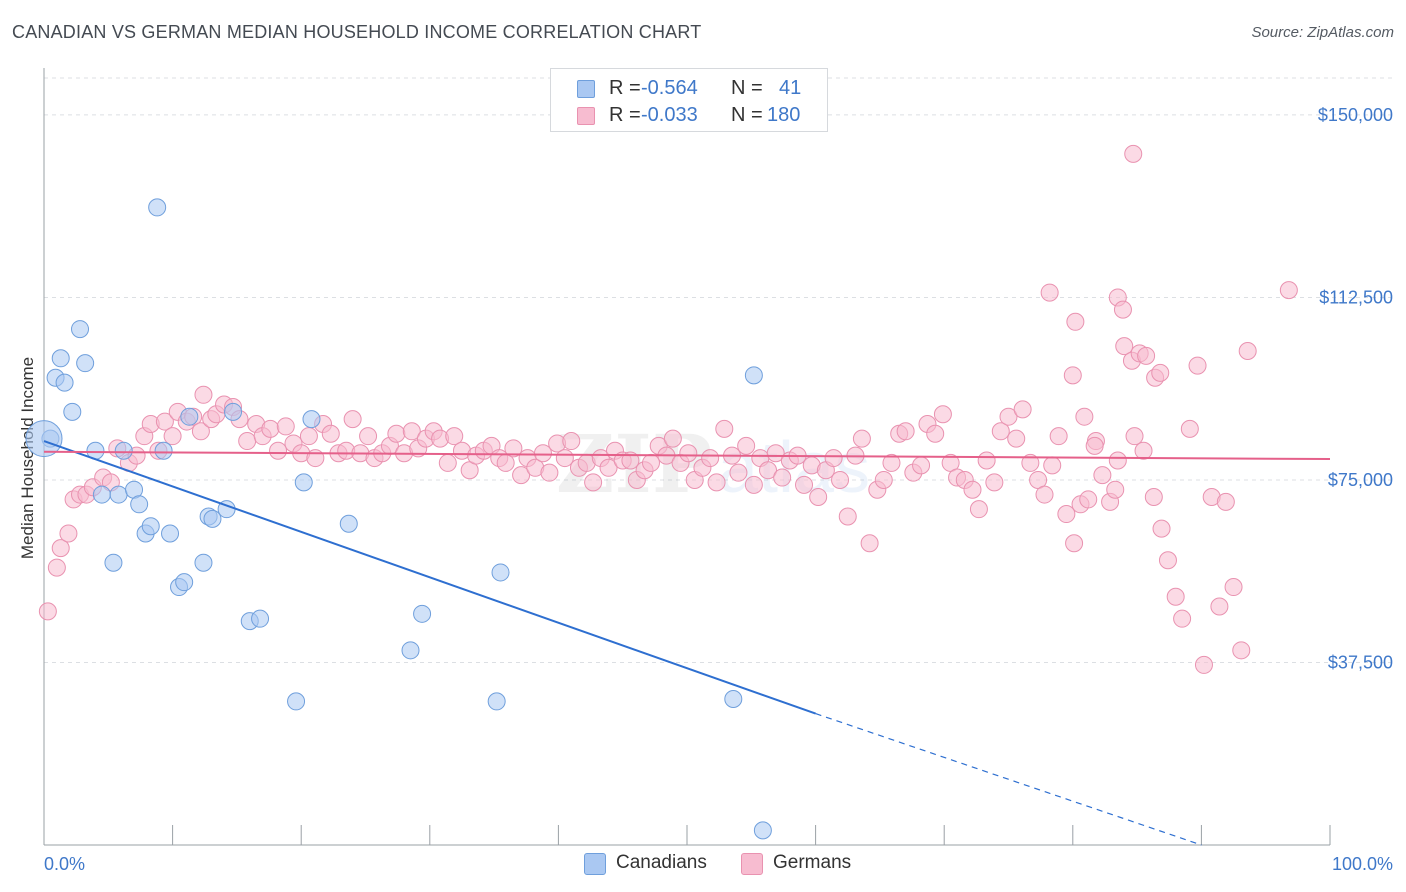 The height and width of the screenshot is (892, 1406). What do you see at coordinates (1356, 297) in the screenshot?
I see `y-tick-label: $112,500` at bounding box center [1356, 297].